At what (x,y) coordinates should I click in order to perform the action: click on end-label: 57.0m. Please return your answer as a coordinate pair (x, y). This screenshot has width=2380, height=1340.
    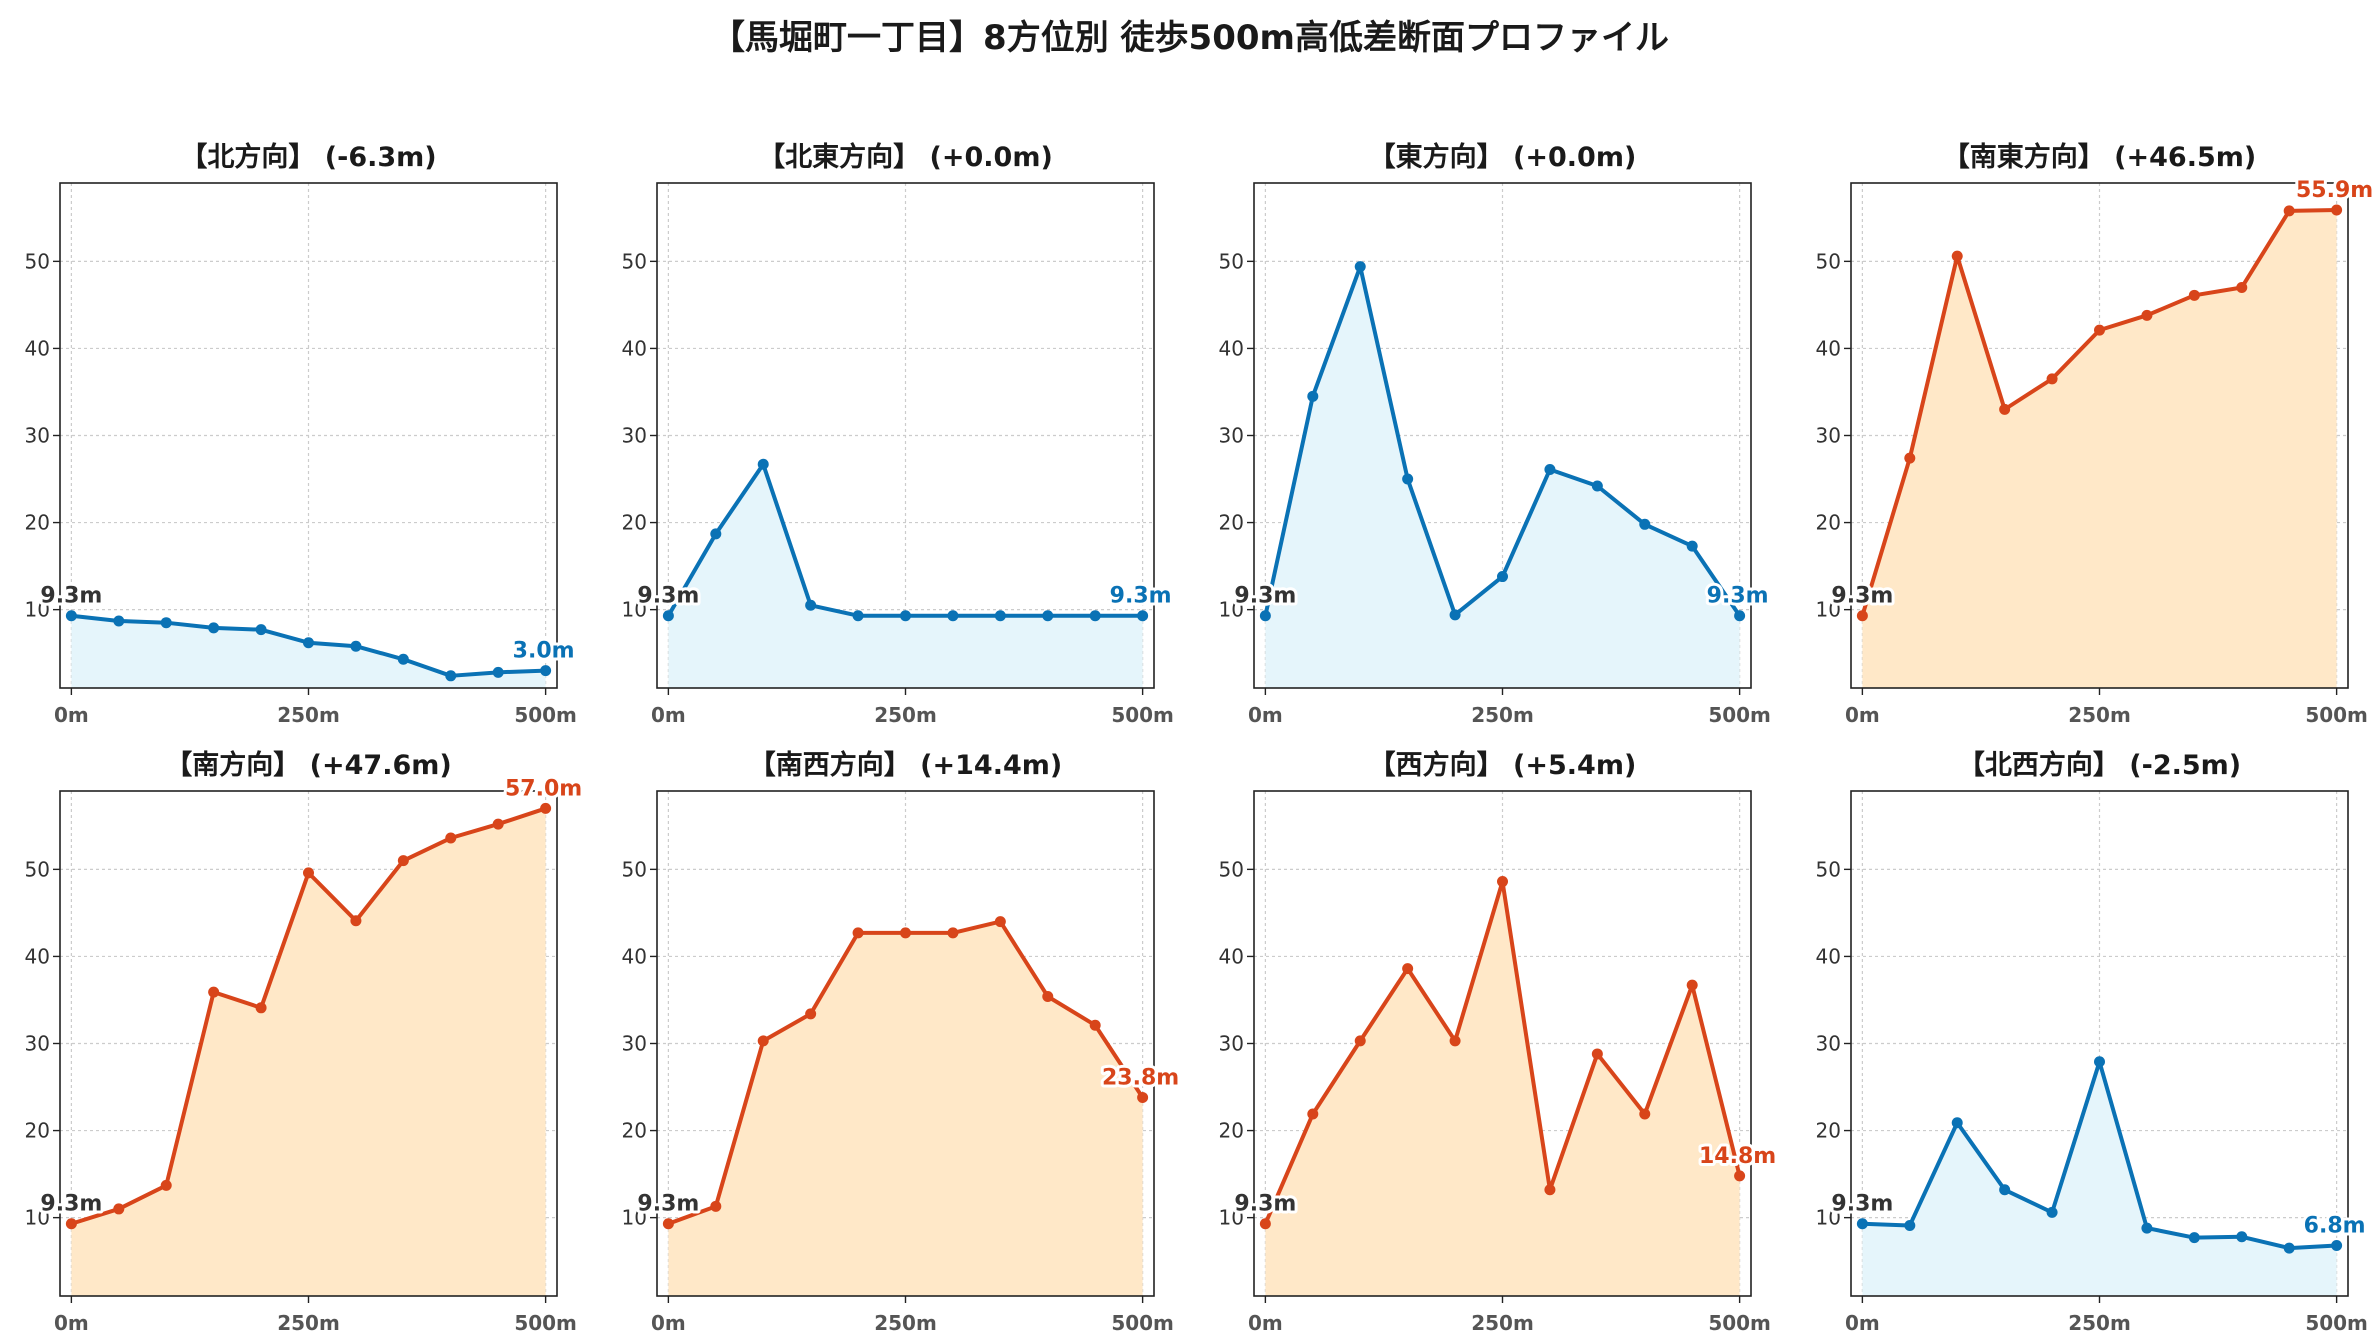
    Looking at the image, I should click on (543, 788).